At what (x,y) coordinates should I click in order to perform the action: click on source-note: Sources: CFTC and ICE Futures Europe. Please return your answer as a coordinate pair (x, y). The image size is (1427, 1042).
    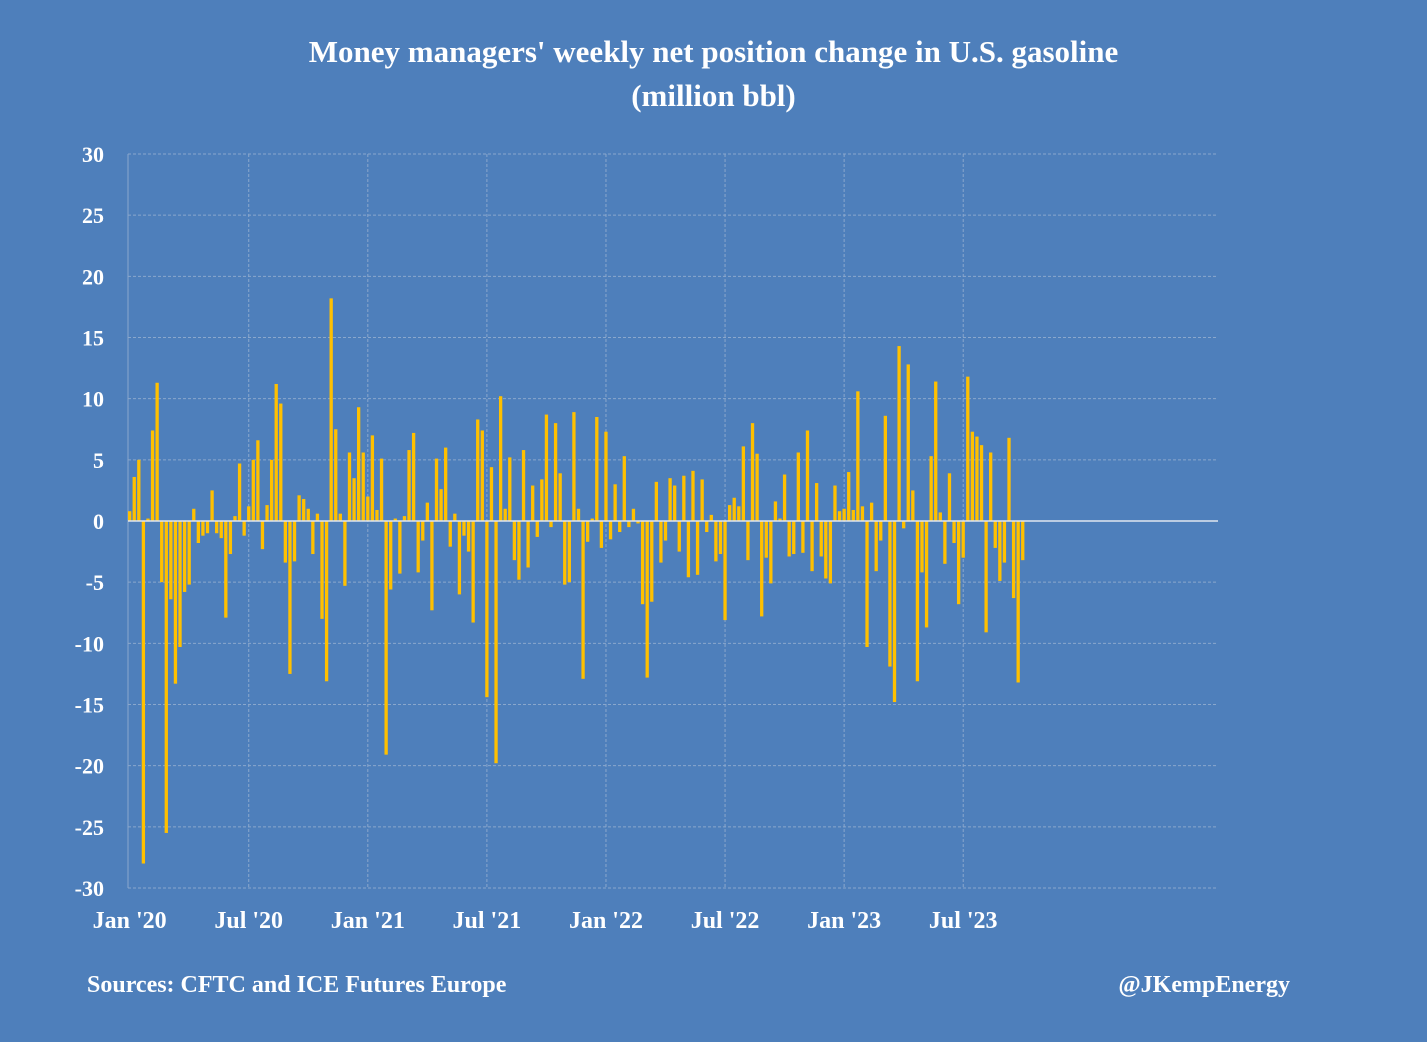
    Looking at the image, I should click on (297, 985).